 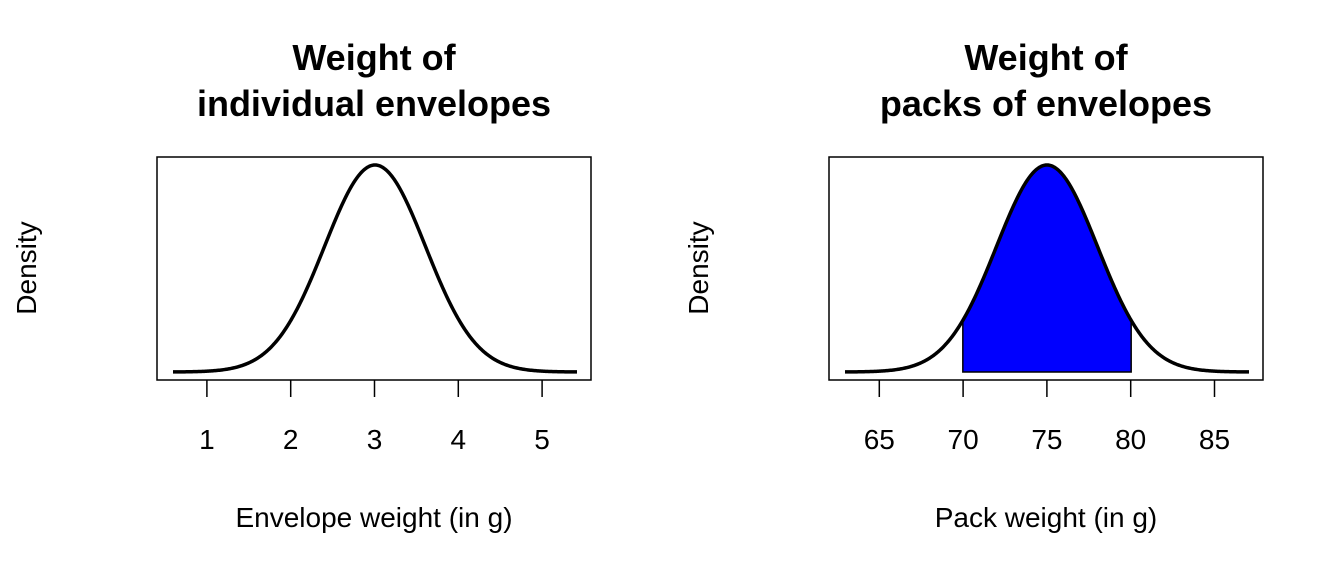 I want to click on x-tick-label: 65, so click(x=879, y=439).